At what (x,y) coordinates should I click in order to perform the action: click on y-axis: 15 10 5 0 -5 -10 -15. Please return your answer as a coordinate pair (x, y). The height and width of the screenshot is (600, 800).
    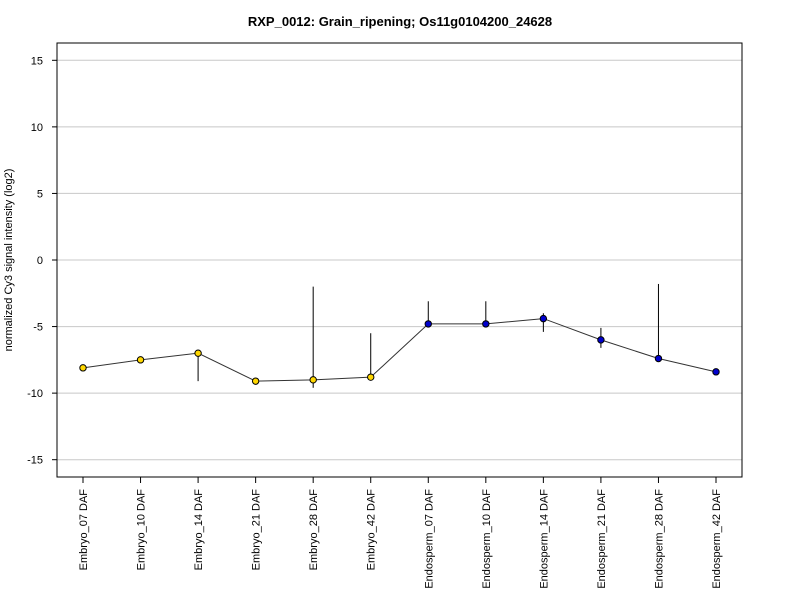
    Looking at the image, I should click on (42, 261).